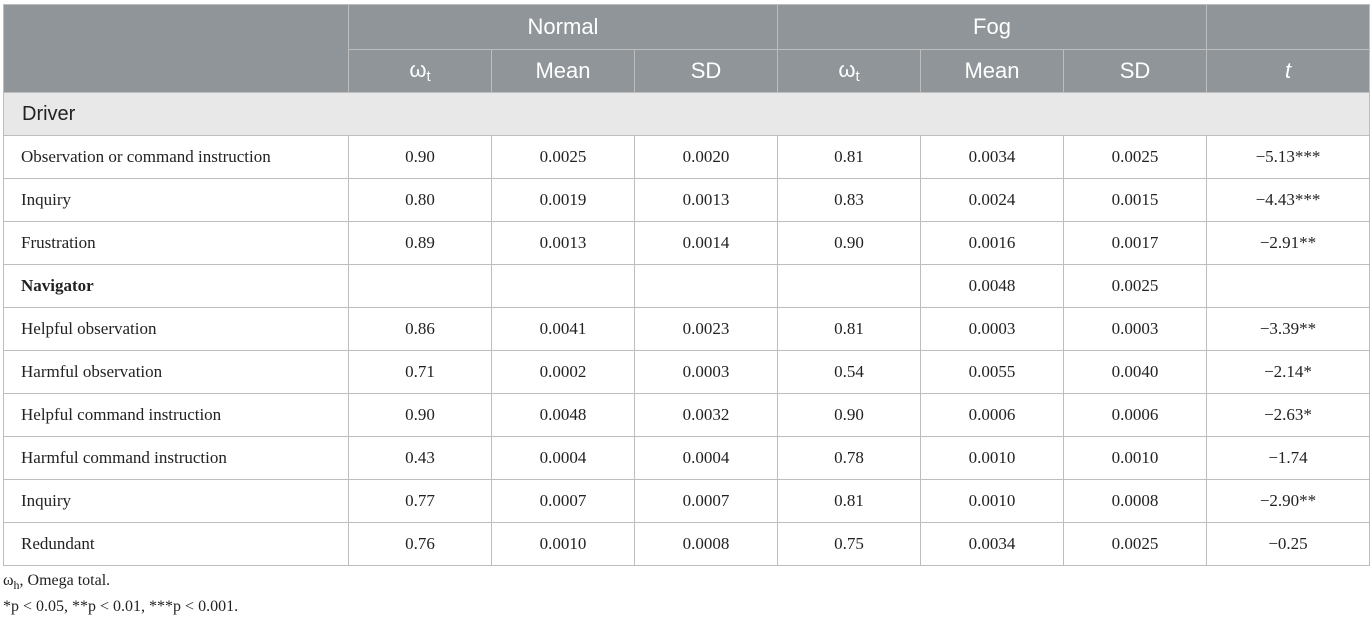  What do you see at coordinates (992, 243) in the screenshot?
I see `cell: 0.0016` at bounding box center [992, 243].